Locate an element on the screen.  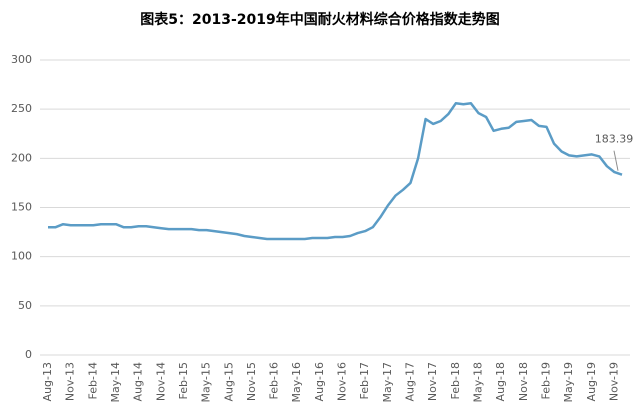
x-tick-label: May-15 is located at coordinates (206, 382).